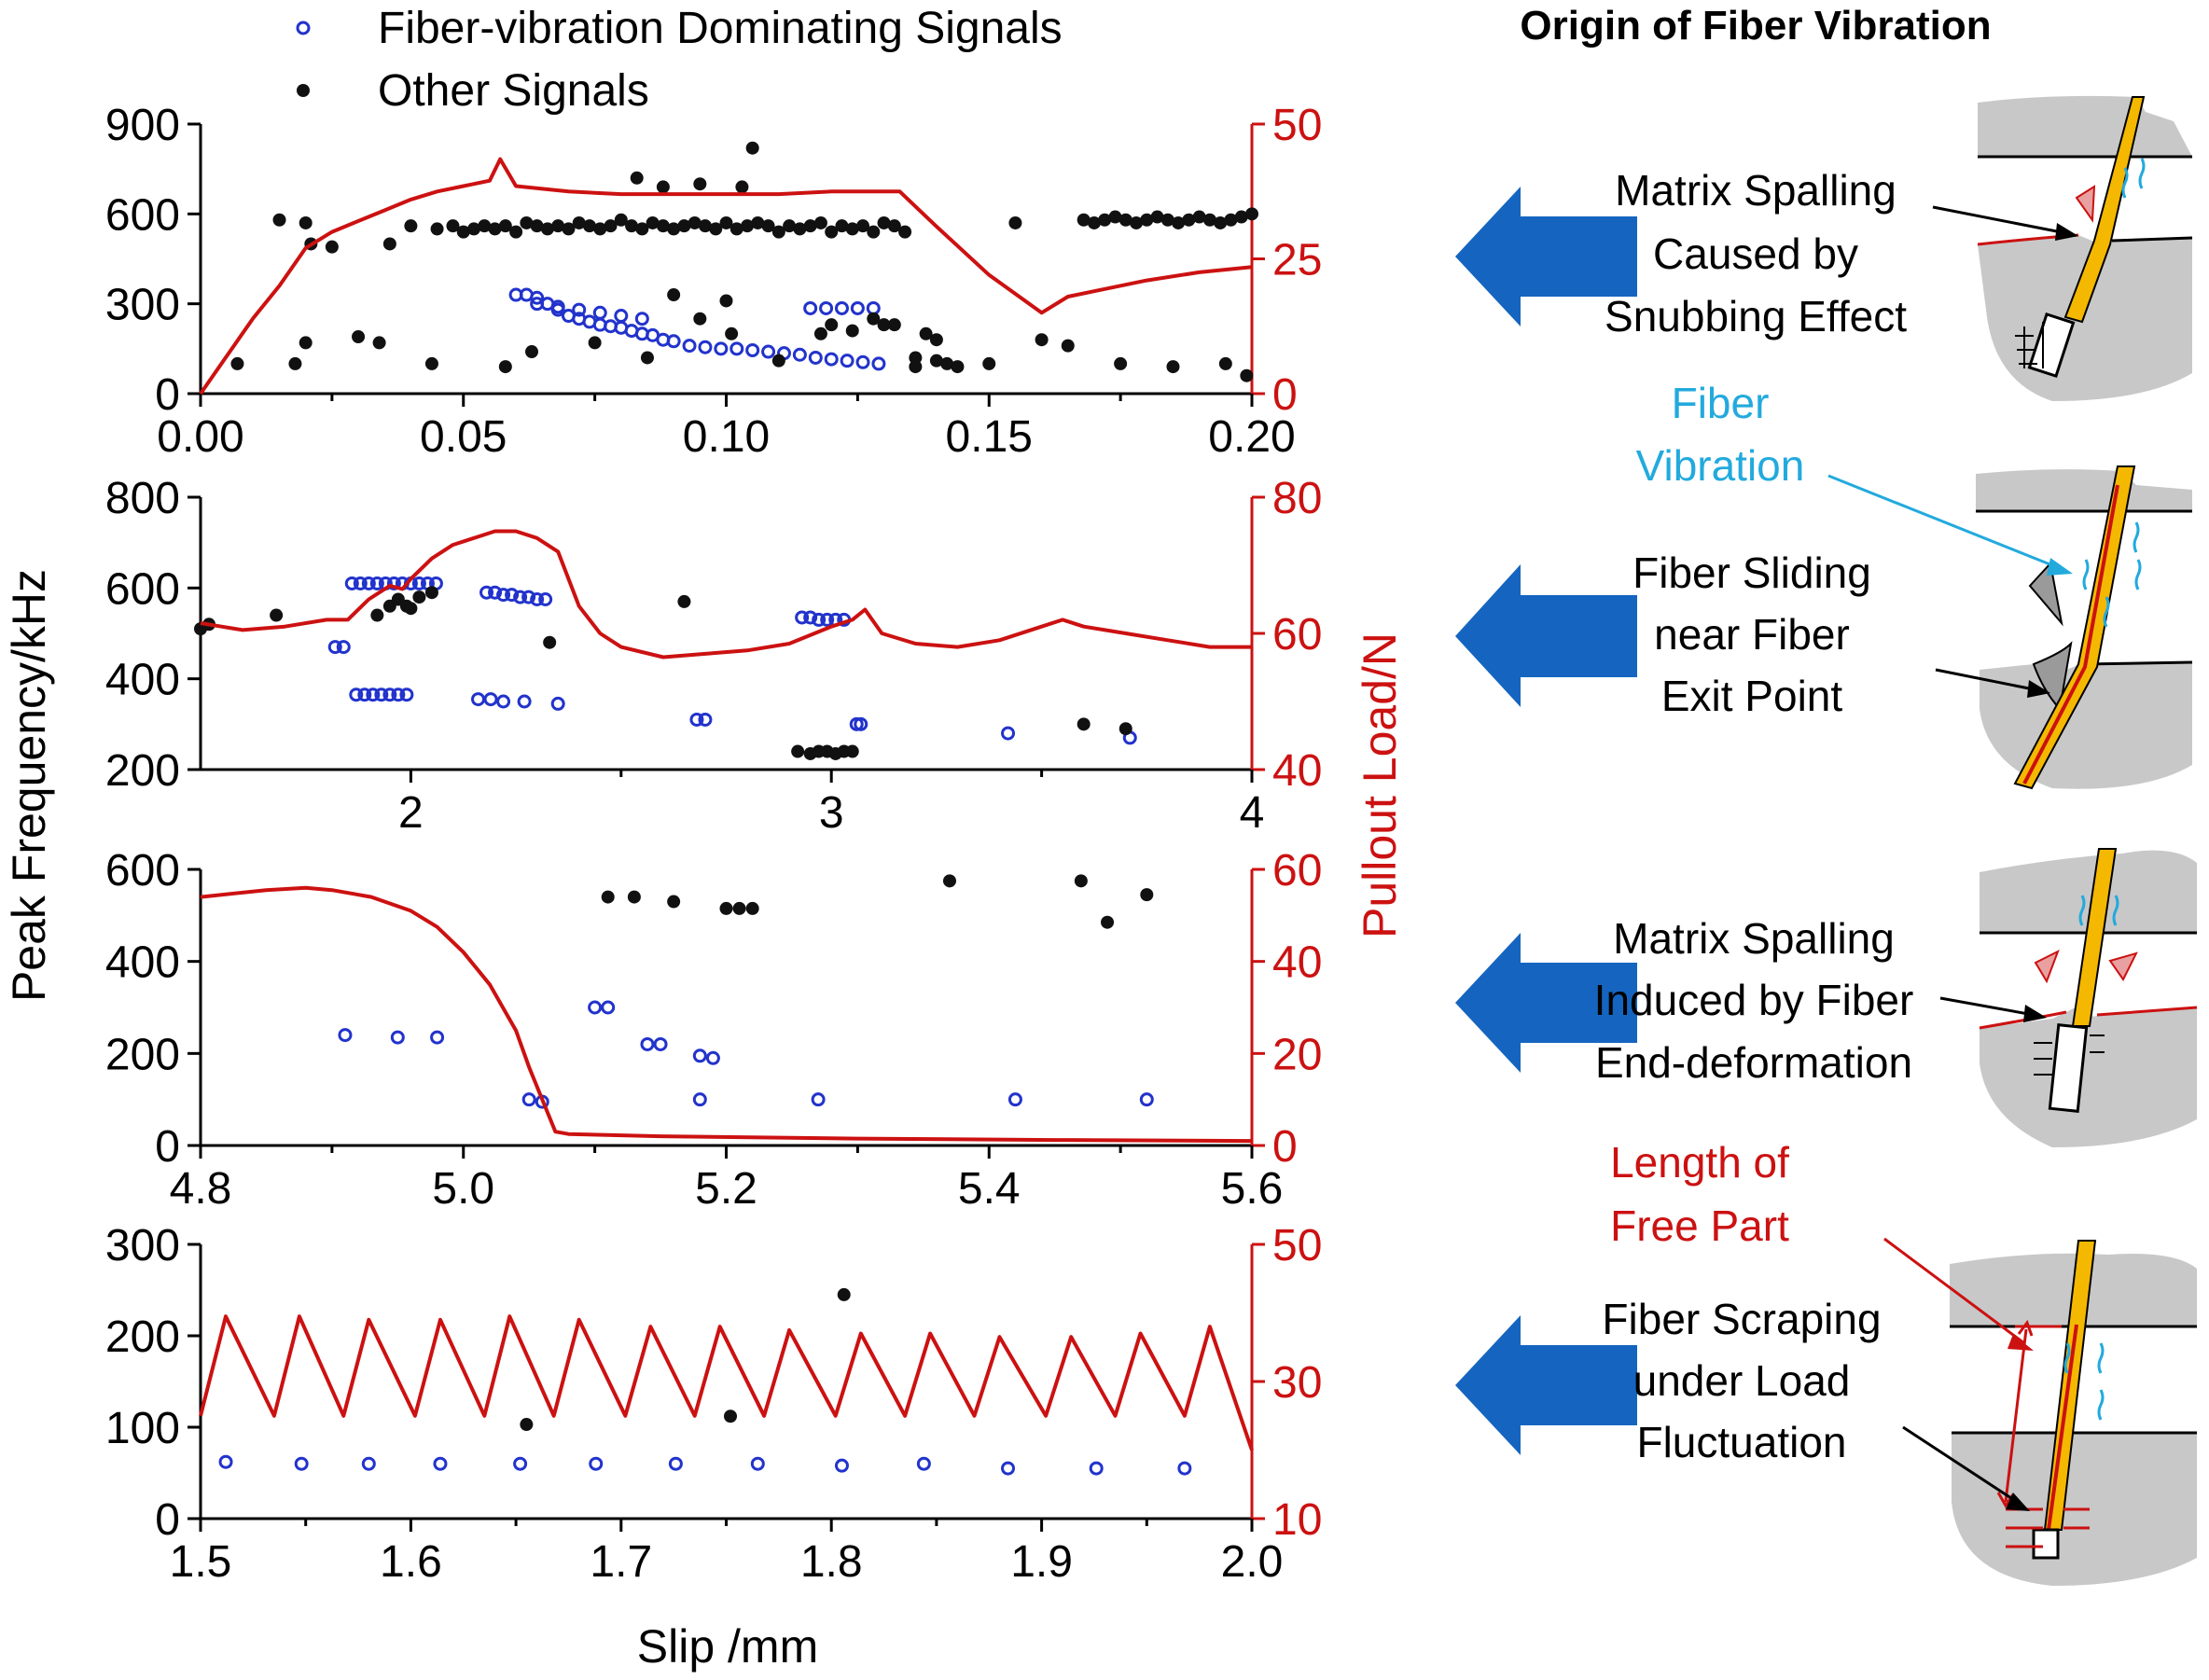  I want to click on x-tick-label: 5.6, so click(1252, 1189).